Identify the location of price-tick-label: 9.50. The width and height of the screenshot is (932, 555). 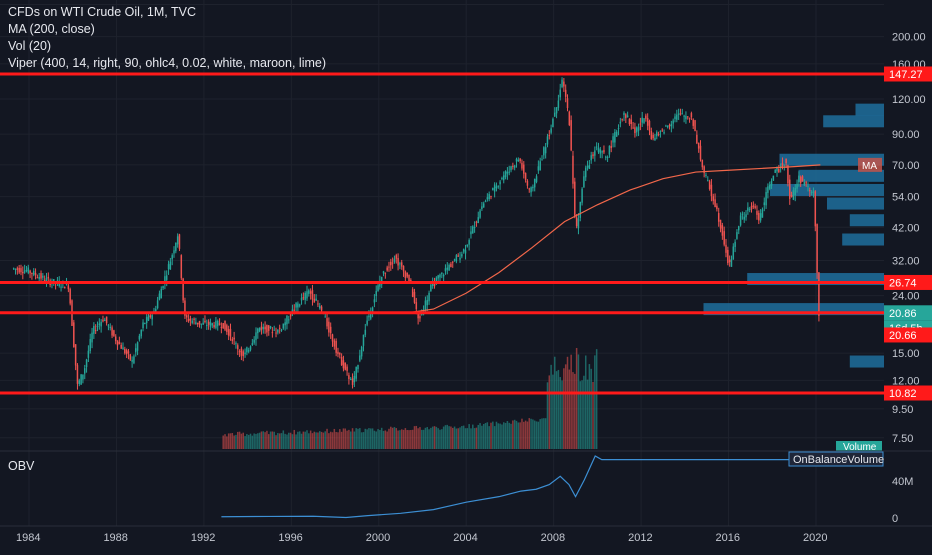
(902, 410).